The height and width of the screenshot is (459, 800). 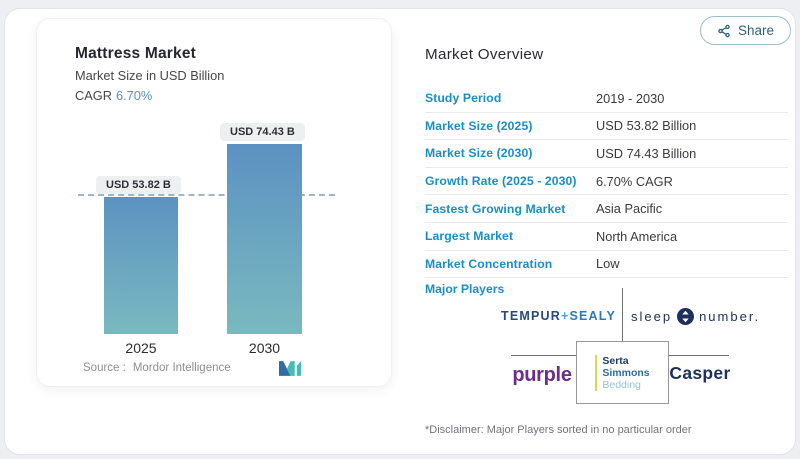 I want to click on chart-title: Mattress Market, so click(x=136, y=53).